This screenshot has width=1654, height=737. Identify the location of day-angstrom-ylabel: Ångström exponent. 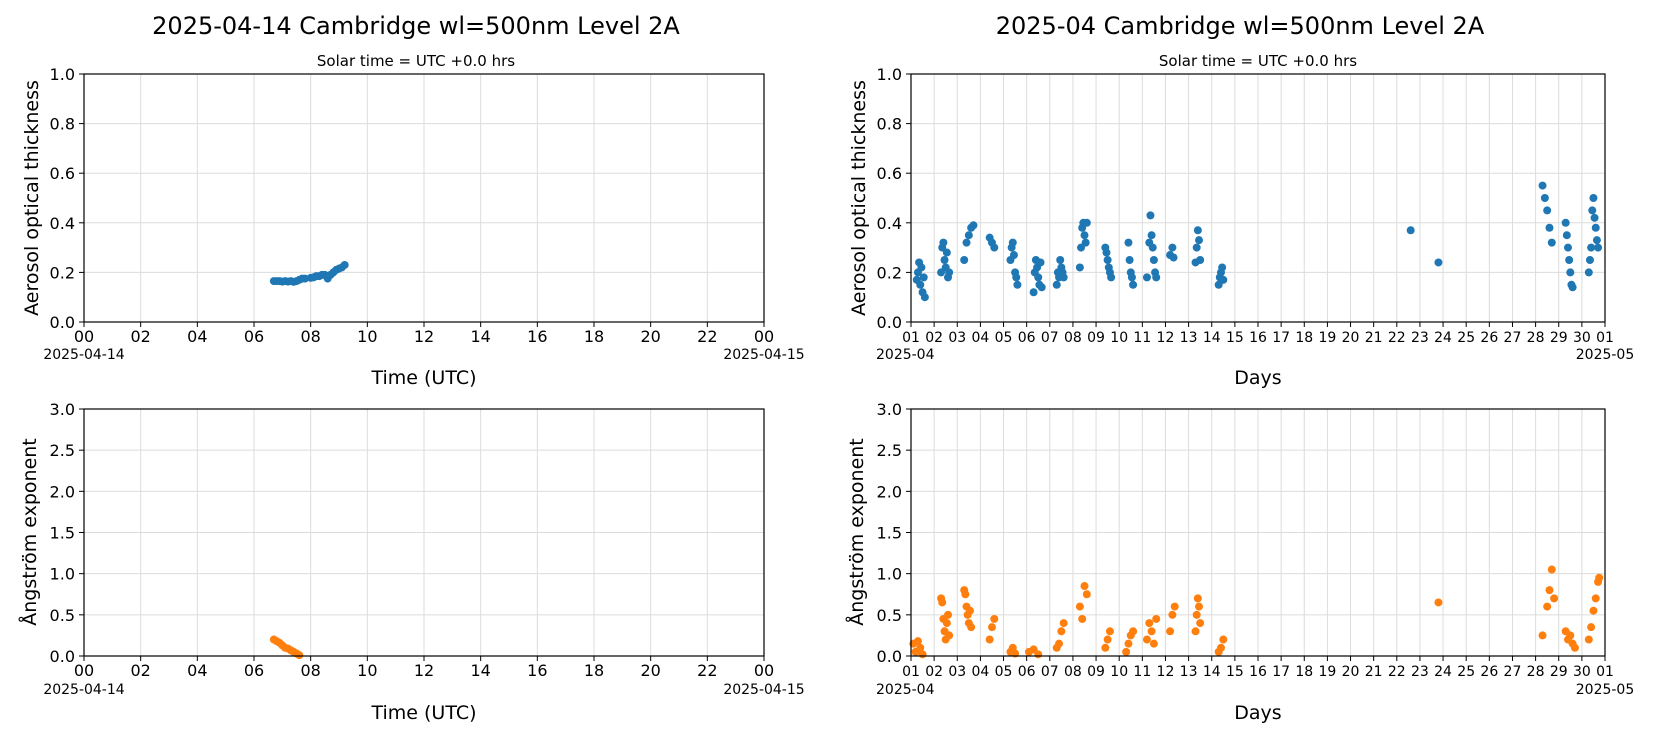
(29, 532).